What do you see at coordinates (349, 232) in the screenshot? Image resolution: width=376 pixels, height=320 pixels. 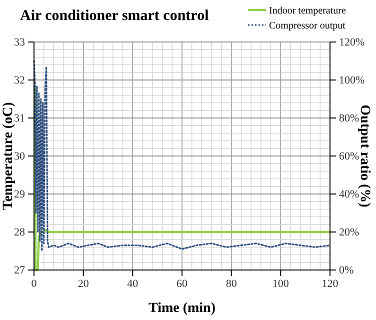 I see `y2-tick-label: 20%` at bounding box center [349, 232].